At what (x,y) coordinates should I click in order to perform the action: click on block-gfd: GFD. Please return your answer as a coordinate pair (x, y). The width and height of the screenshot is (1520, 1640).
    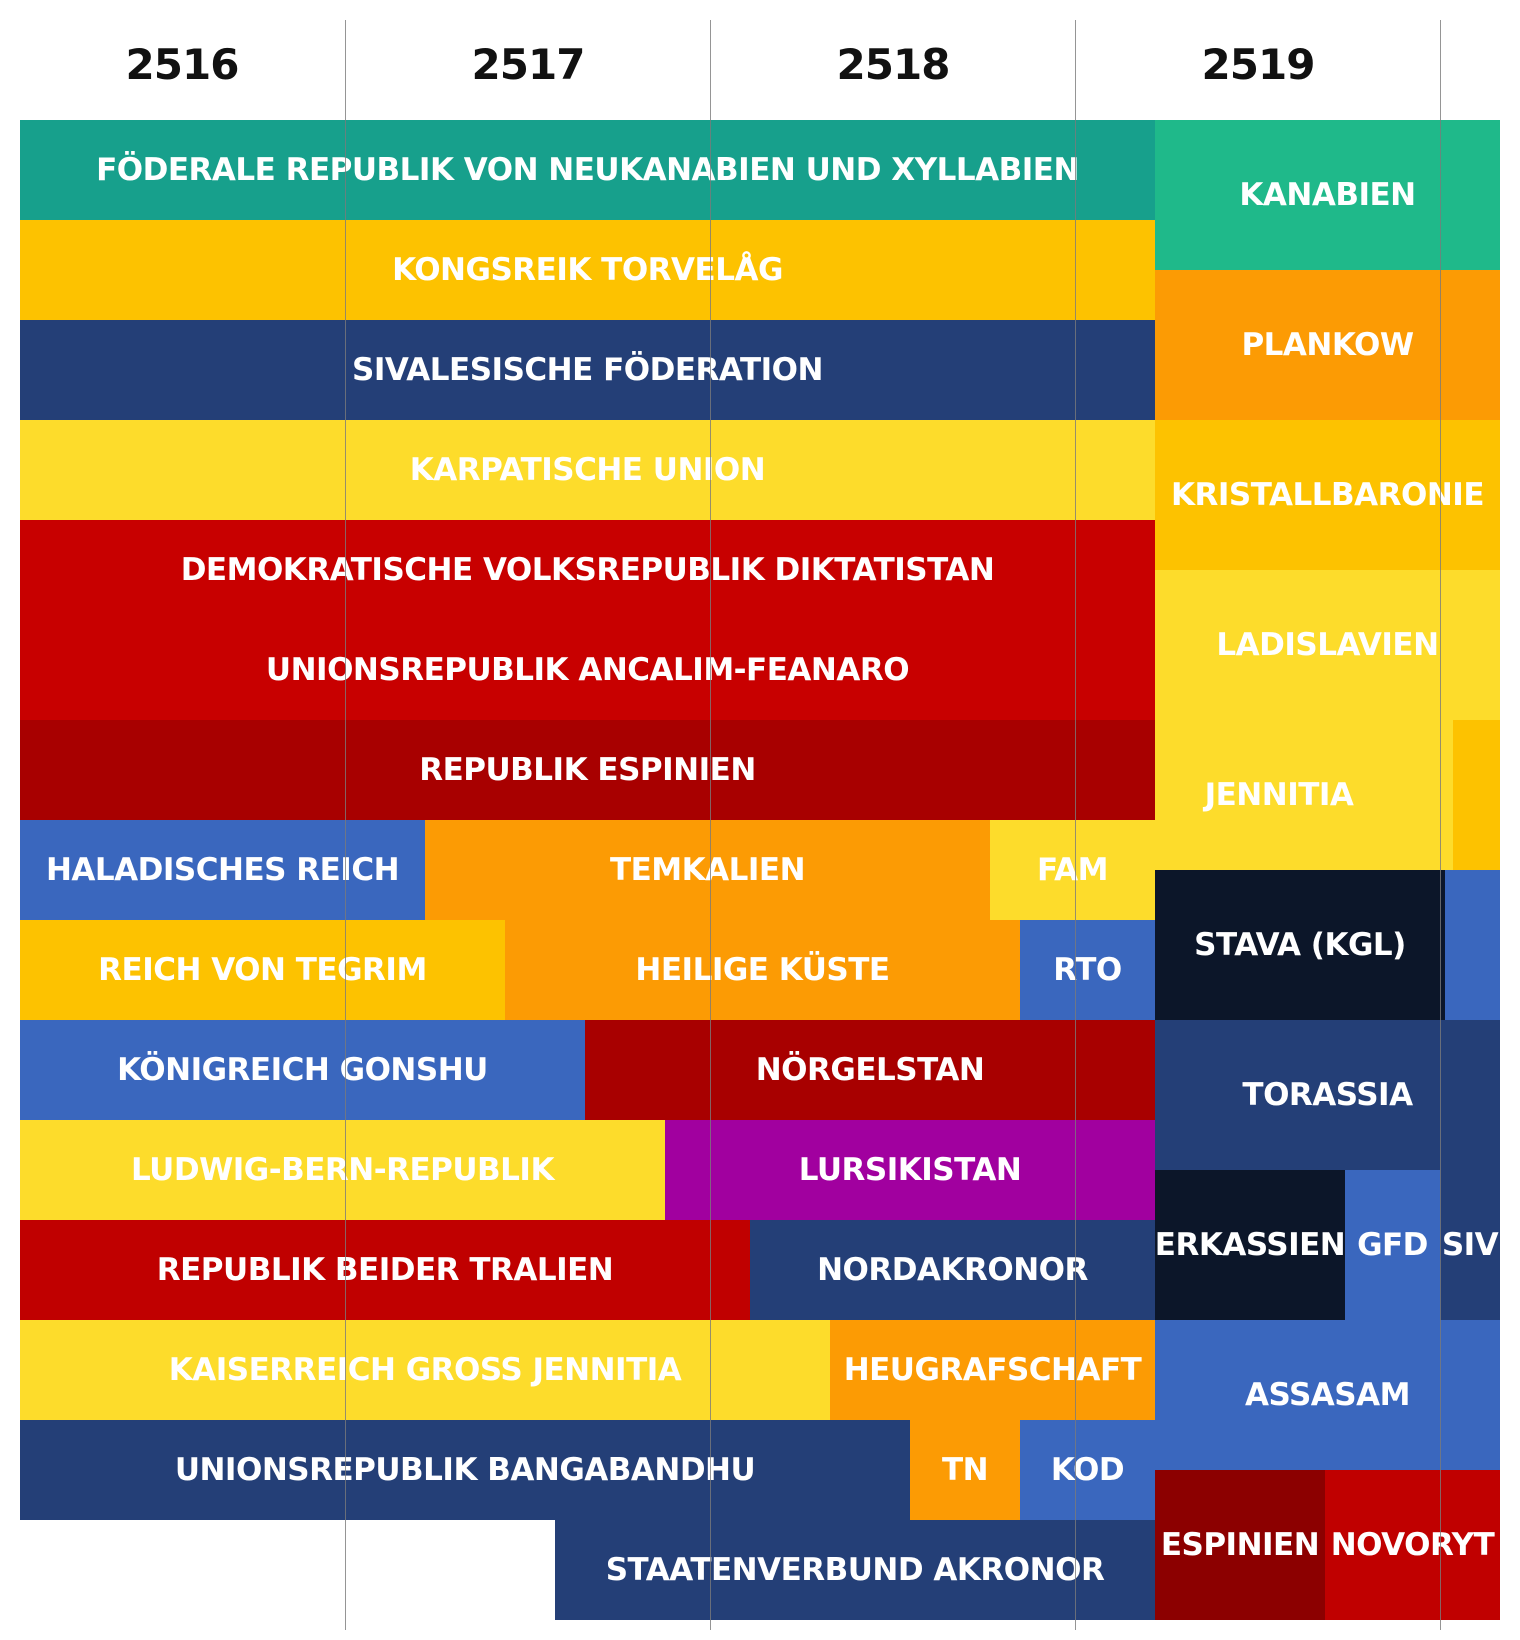
    Looking at the image, I should click on (1392, 1245).